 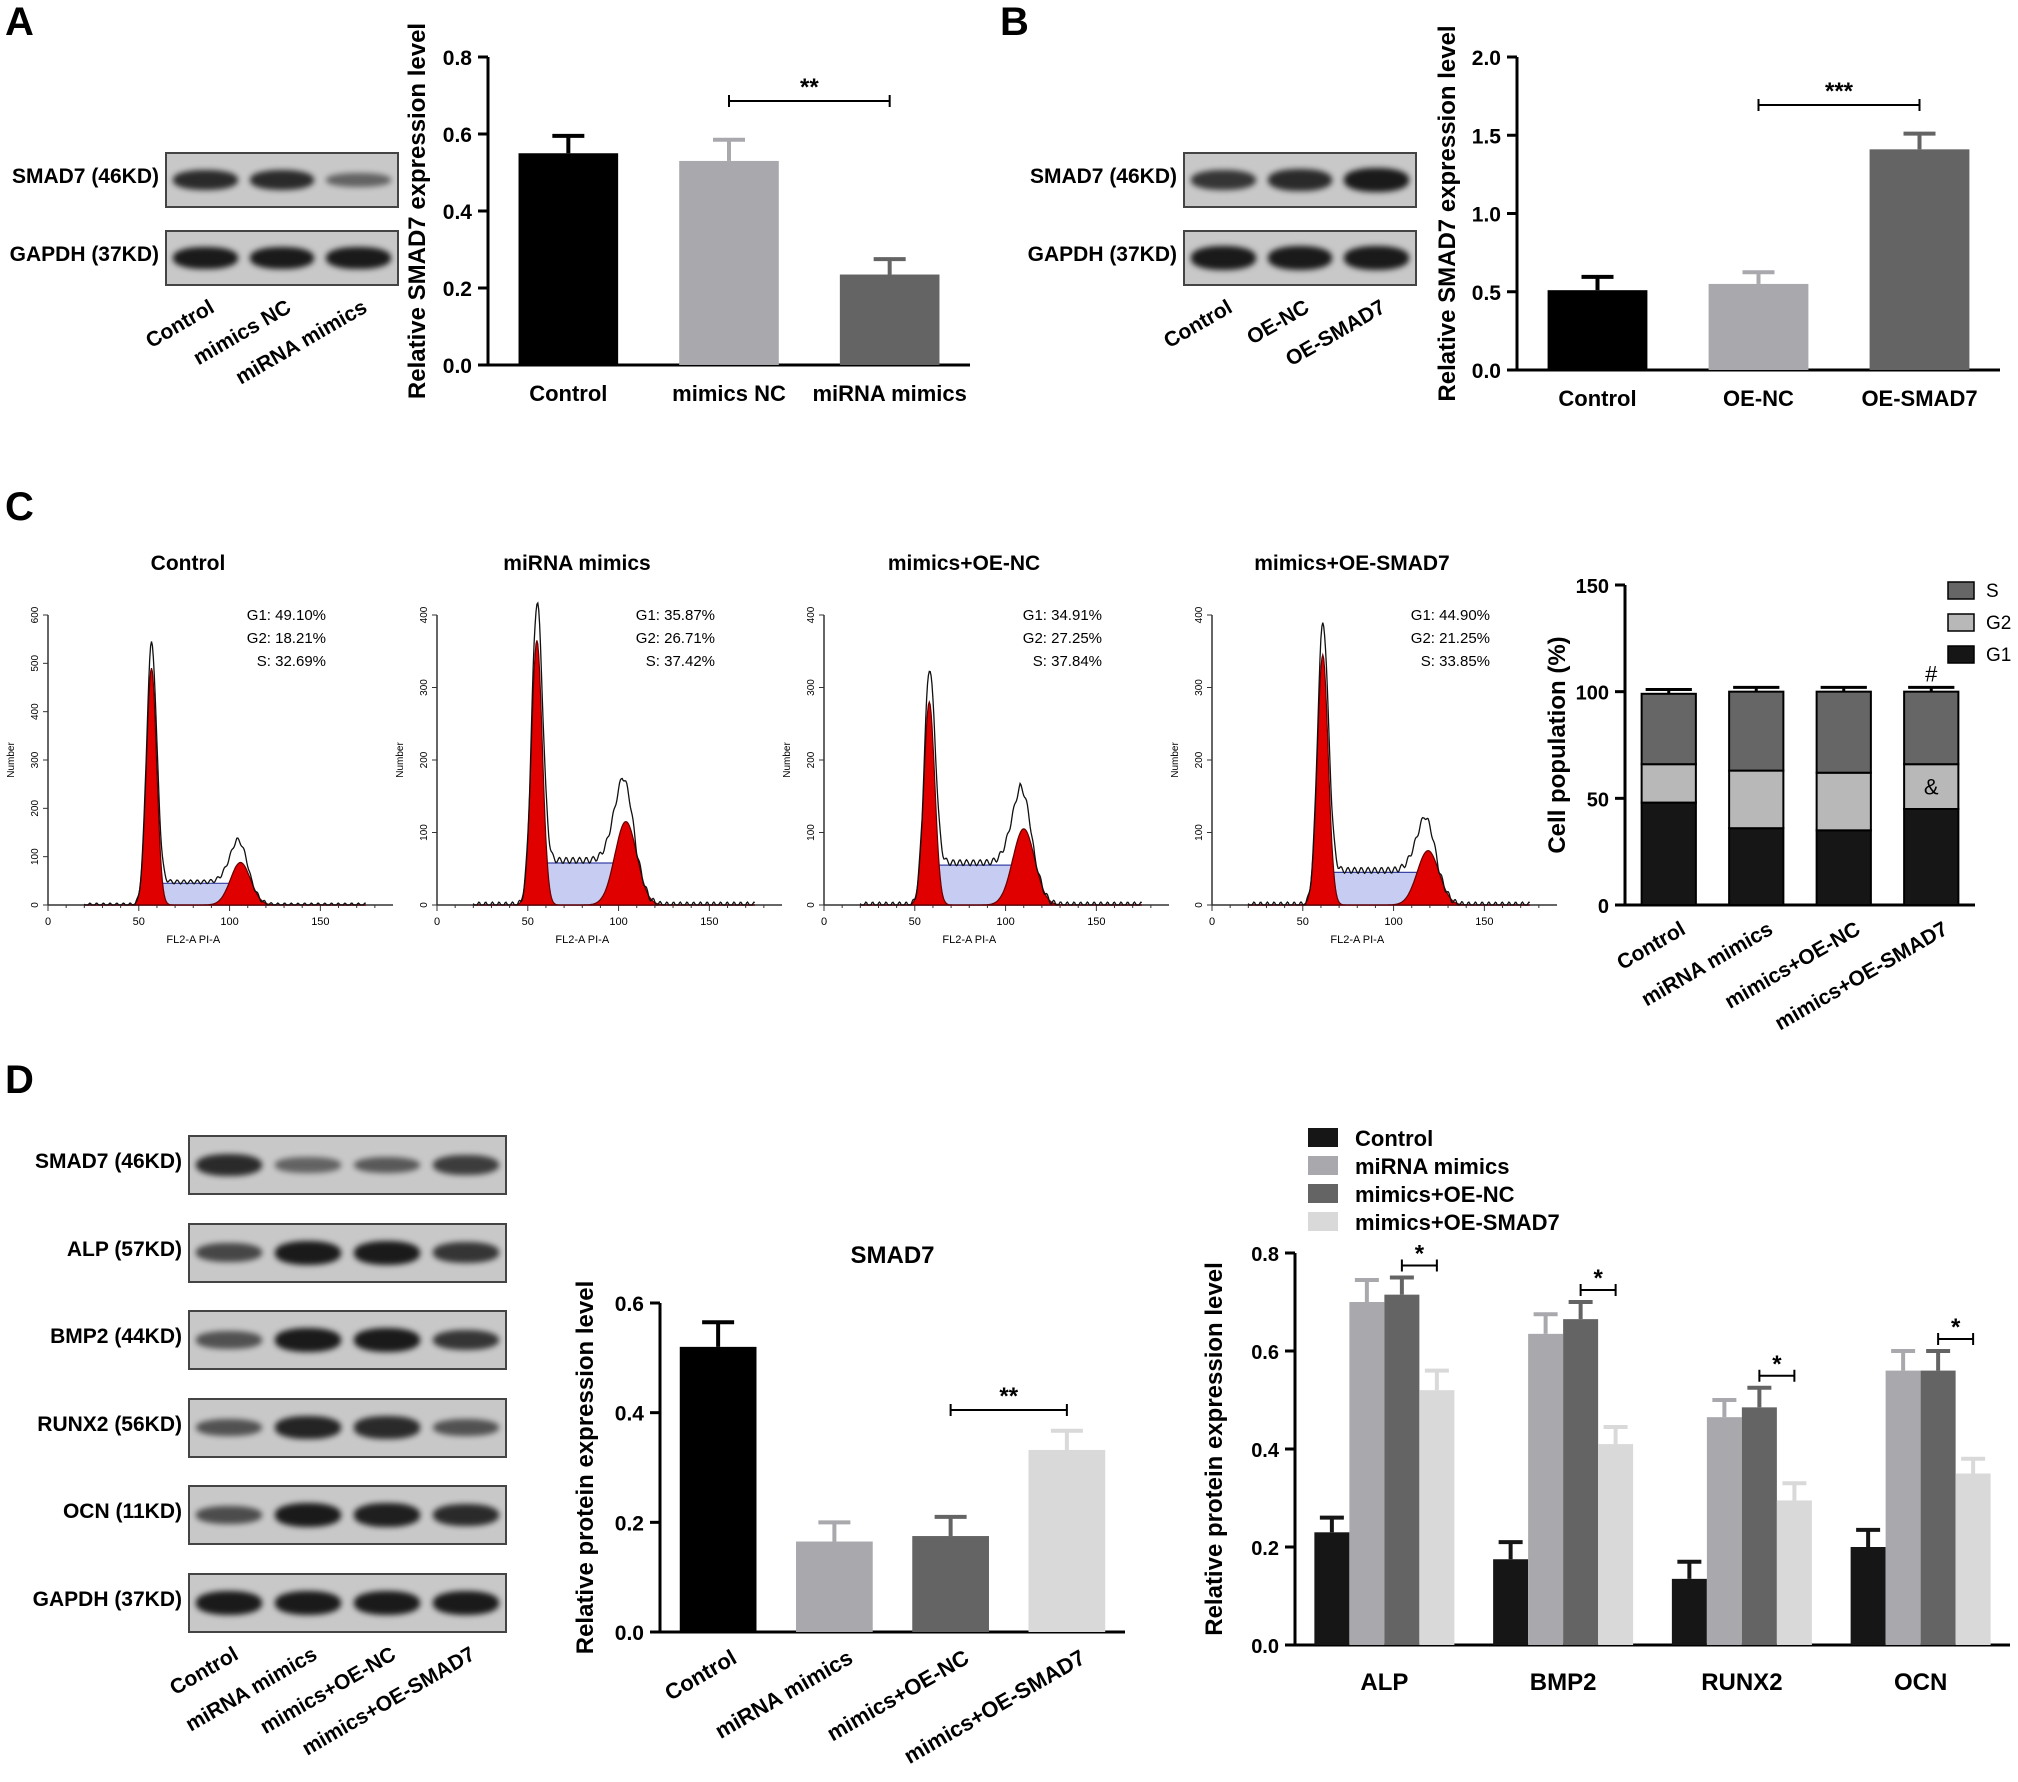 What do you see at coordinates (1447, 213) in the screenshot?
I see `chart-b-y-label: Relative SMAD7 expression level` at bounding box center [1447, 213].